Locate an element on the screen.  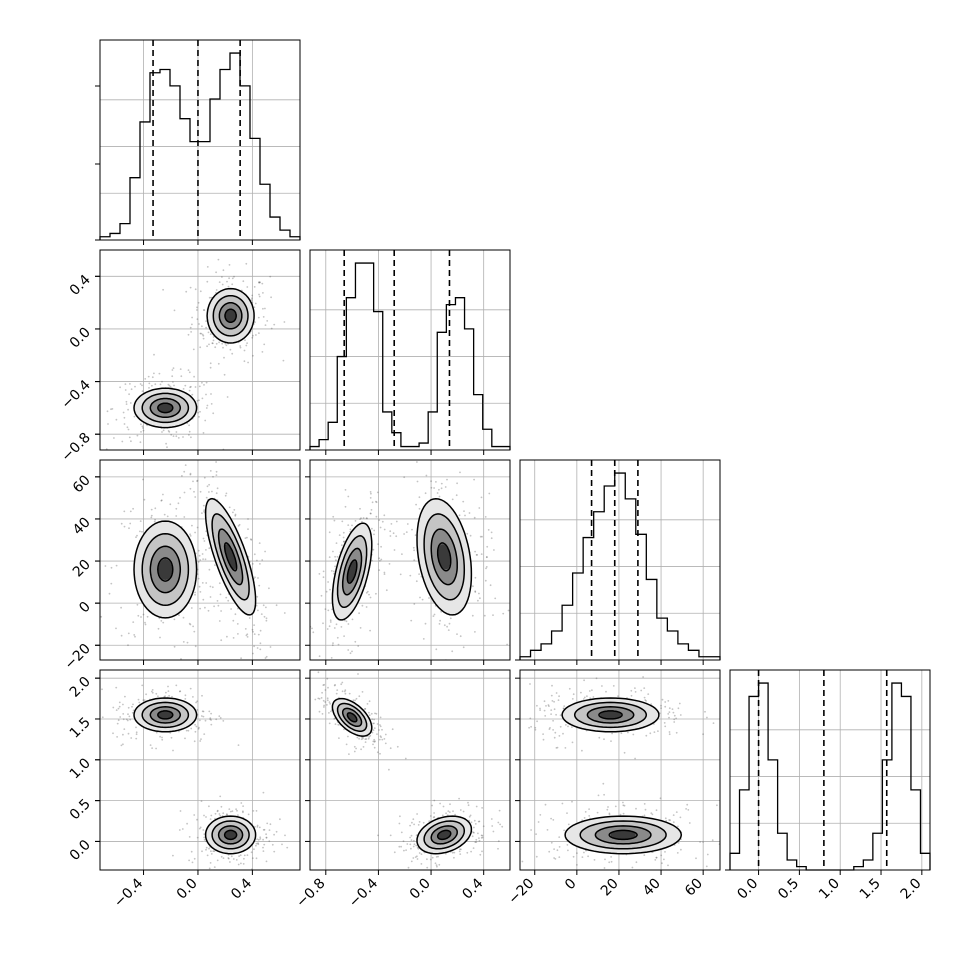
axes-frame is located at coordinates (830, 770).